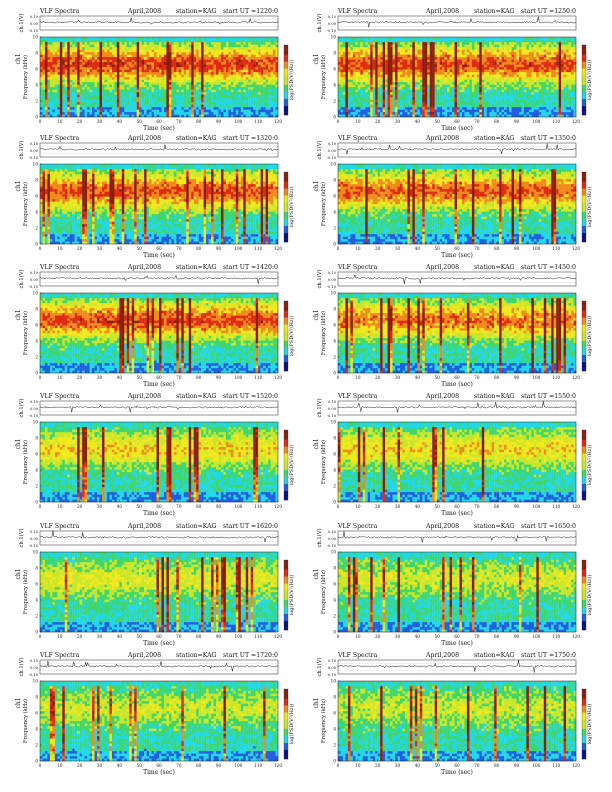  I want to click on colorbar-segment, so click(286, 102).